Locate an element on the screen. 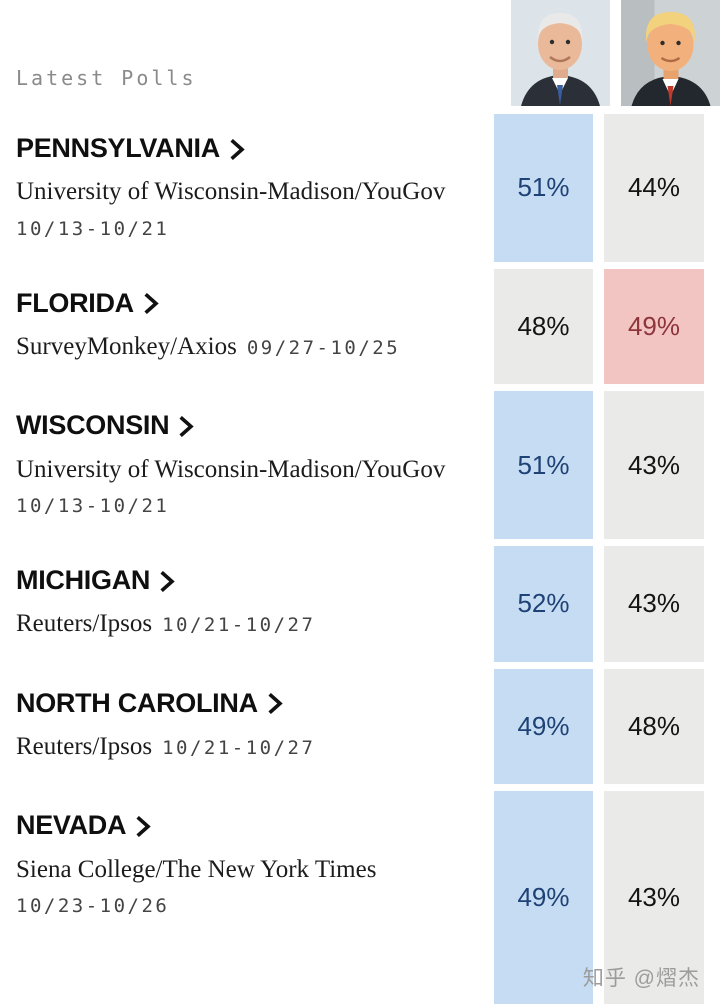  pollster-name: Siena College/The New York Times is located at coordinates (196, 869).